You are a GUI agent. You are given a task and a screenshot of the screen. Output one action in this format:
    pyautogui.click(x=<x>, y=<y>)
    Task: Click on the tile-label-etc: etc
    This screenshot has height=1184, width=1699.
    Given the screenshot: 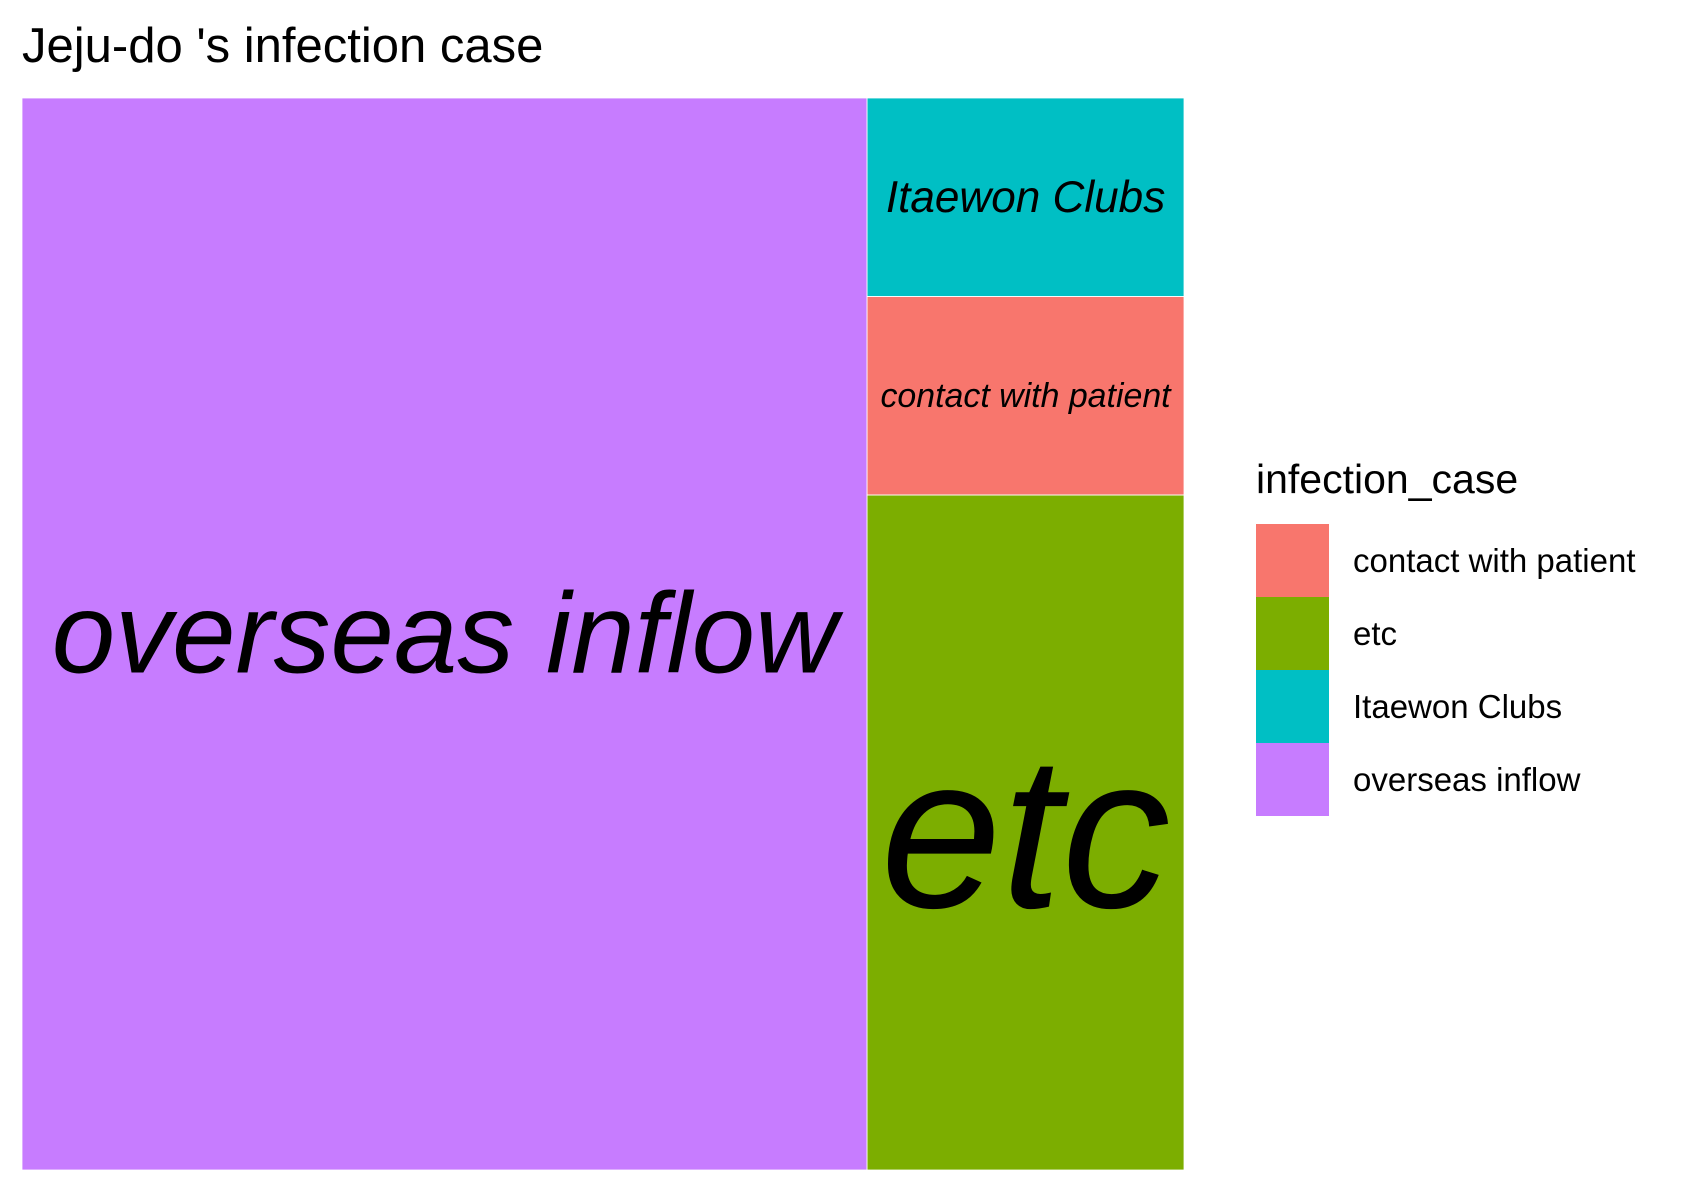 What is the action you would take?
    pyautogui.click(x=1026, y=832)
    